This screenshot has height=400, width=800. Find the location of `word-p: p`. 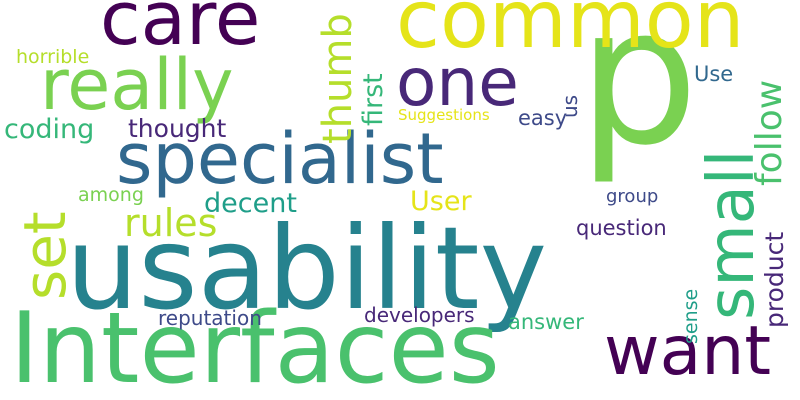

word-p: p is located at coordinates (638, 93).